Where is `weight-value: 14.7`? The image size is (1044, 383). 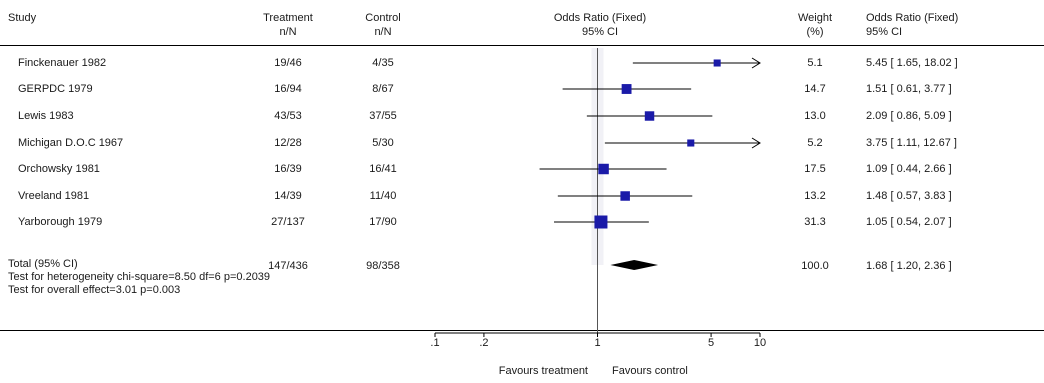 weight-value: 14.7 is located at coordinates (815, 89).